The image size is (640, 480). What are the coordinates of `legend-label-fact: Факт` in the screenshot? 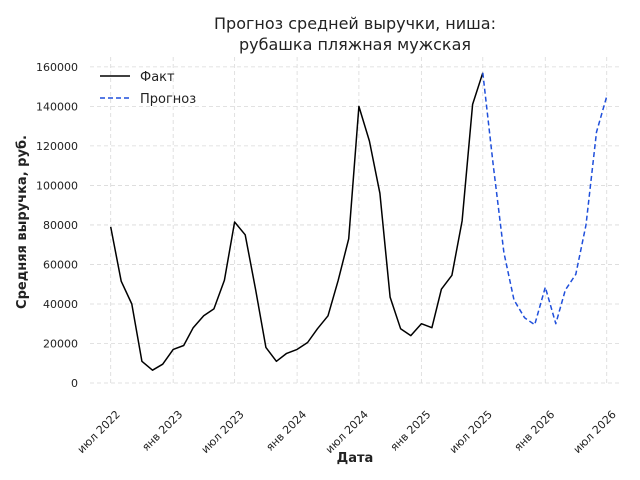 It's located at (157, 77).